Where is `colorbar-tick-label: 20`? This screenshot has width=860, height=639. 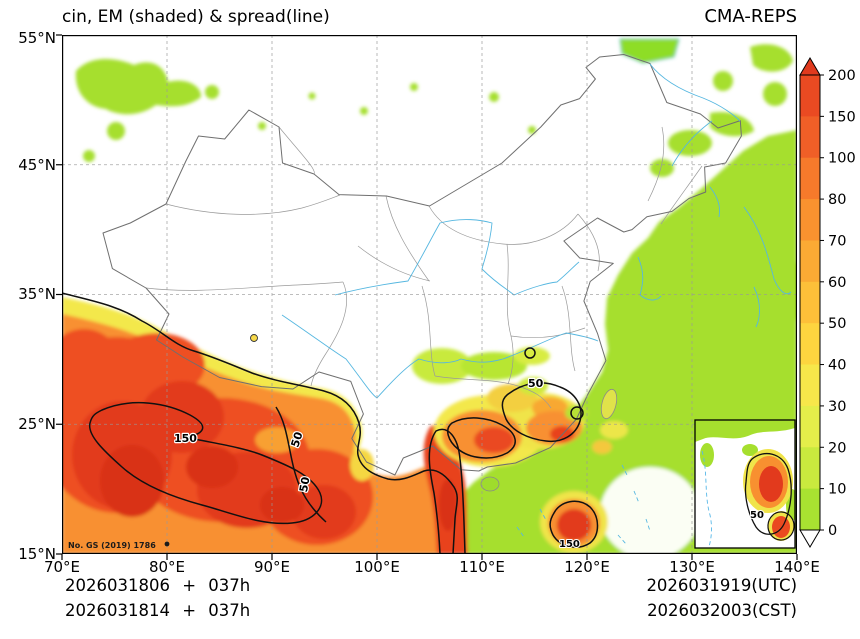 colorbar-tick-label: 20 is located at coordinates (837, 448).